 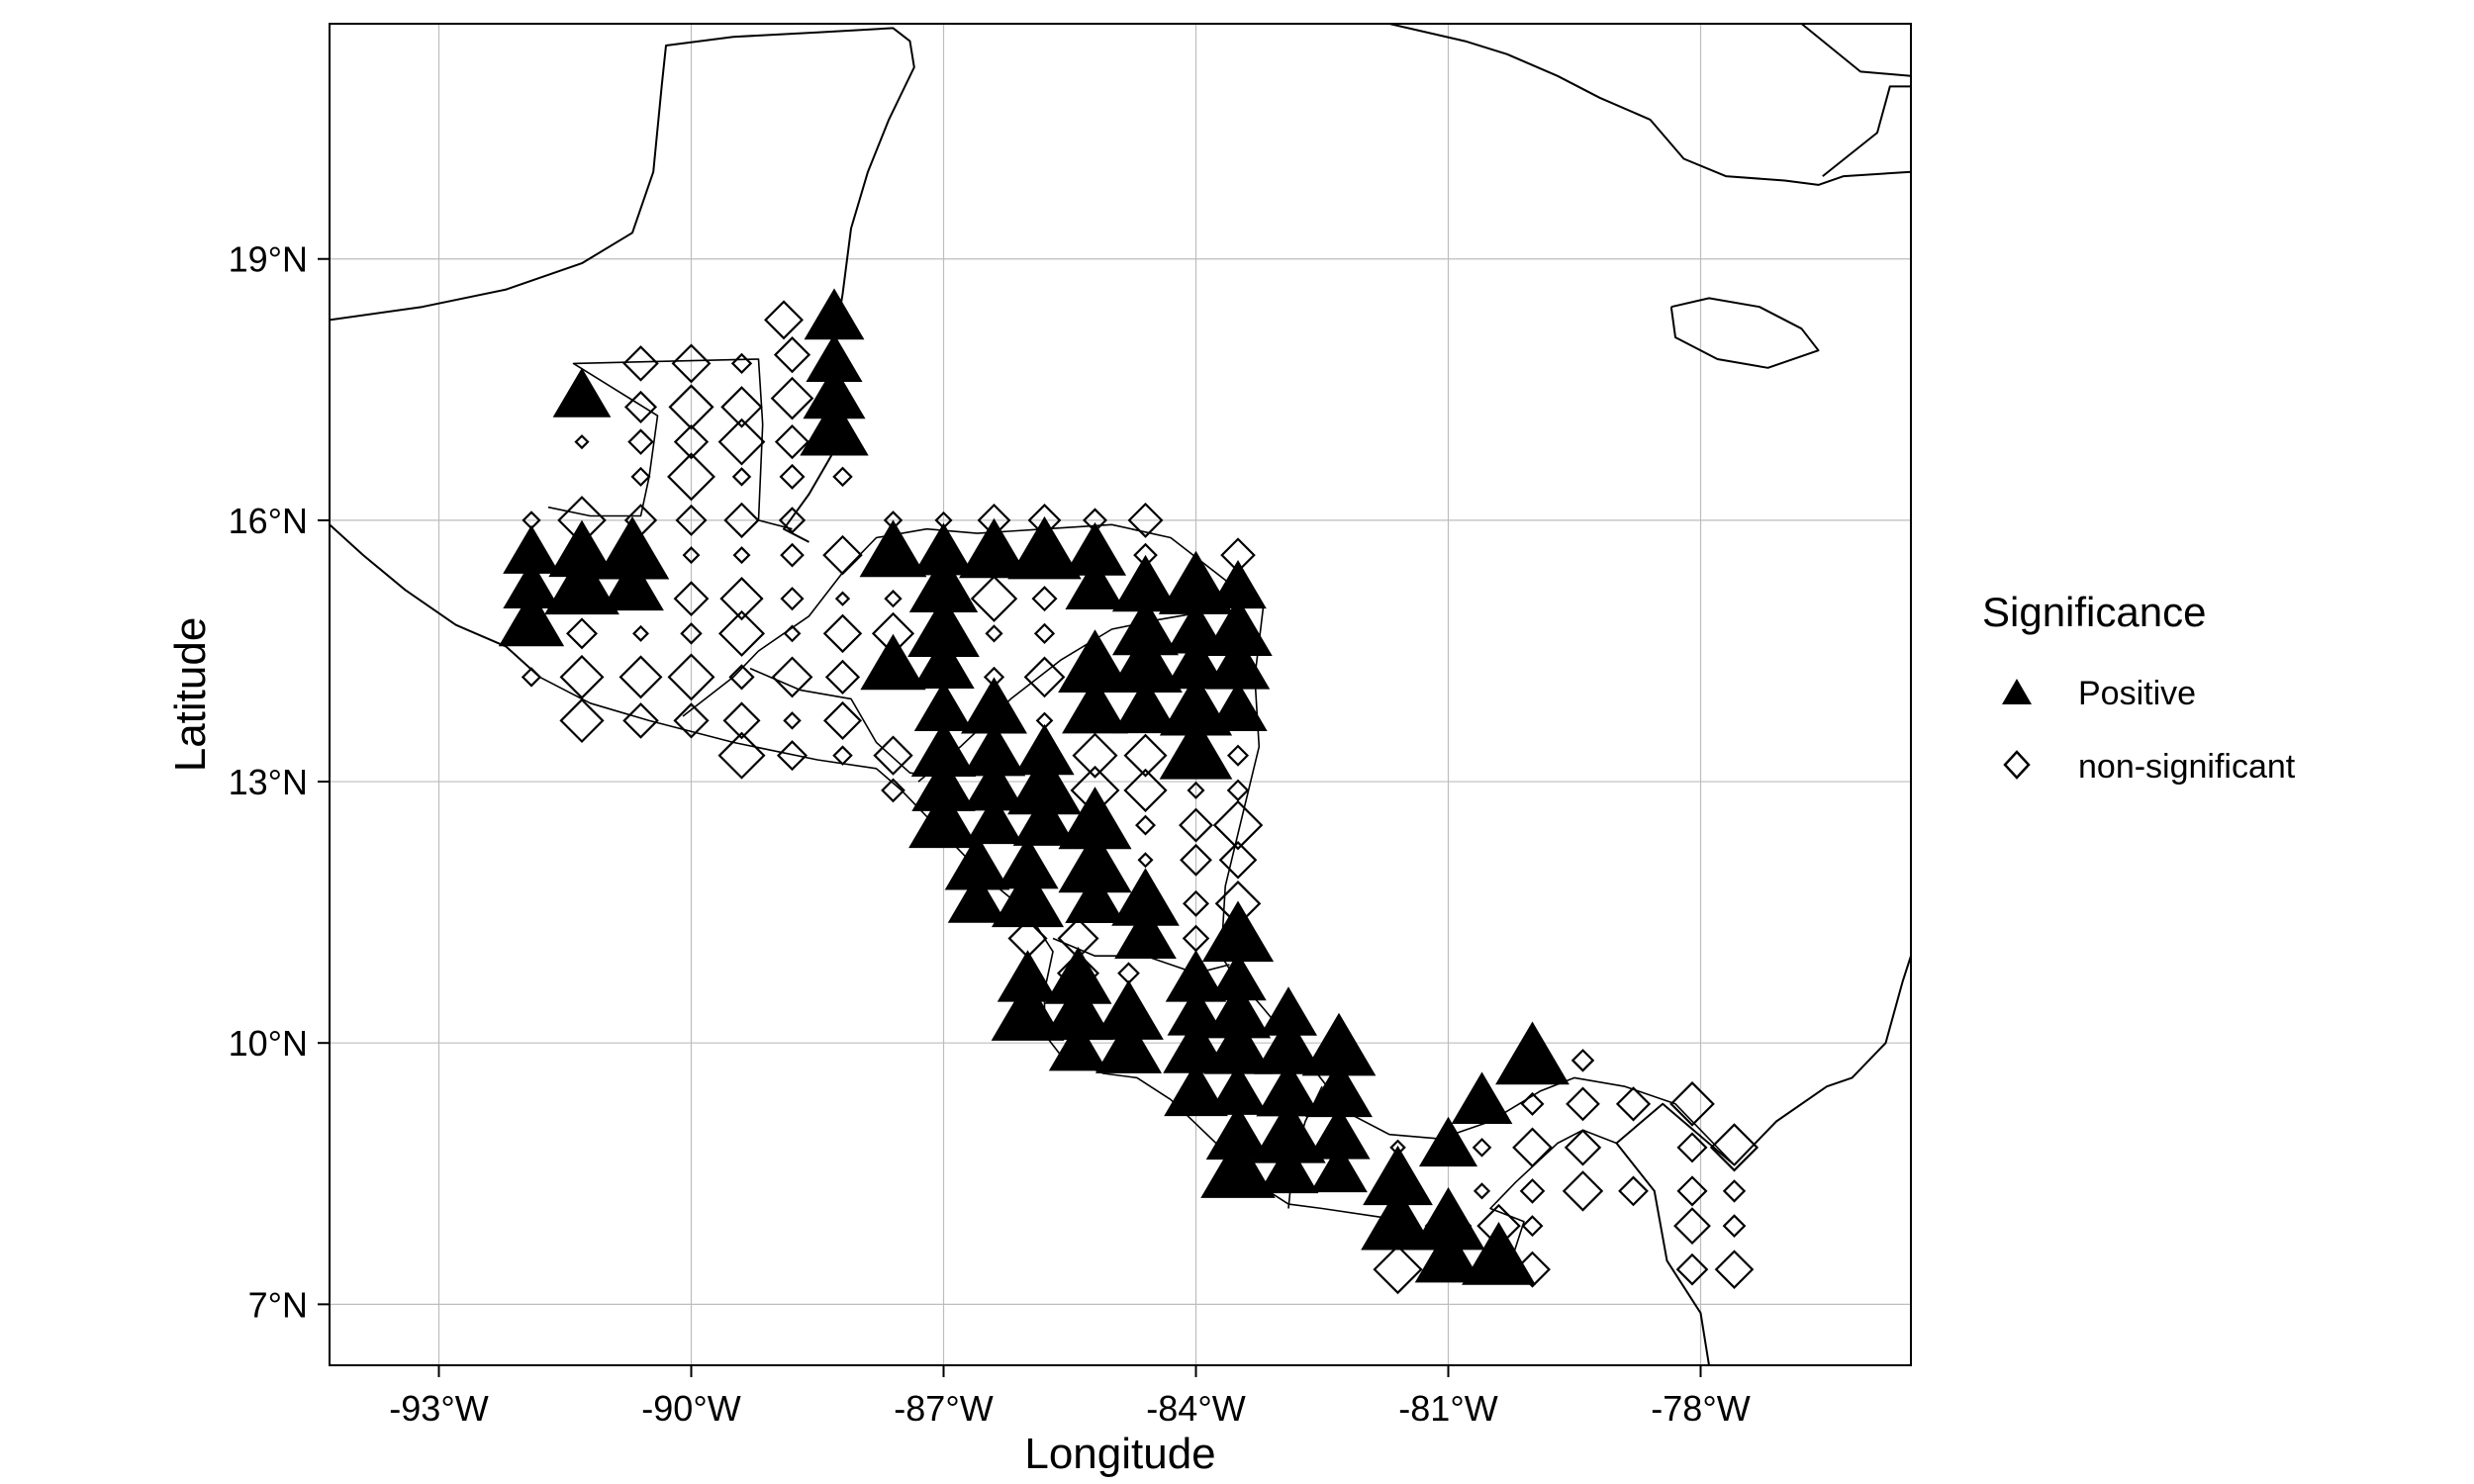 What do you see at coordinates (2139, 687) in the screenshot?
I see `legend: Significance Positive non-significant` at bounding box center [2139, 687].